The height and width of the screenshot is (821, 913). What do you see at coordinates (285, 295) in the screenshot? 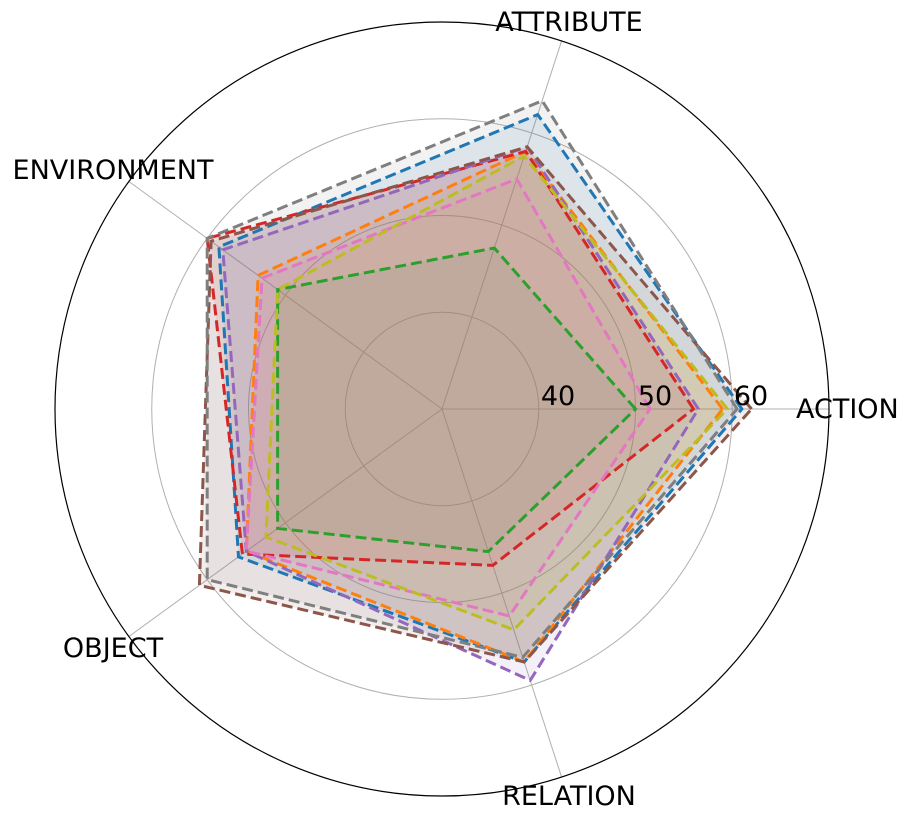
I see `spoke-environment` at bounding box center [285, 295].